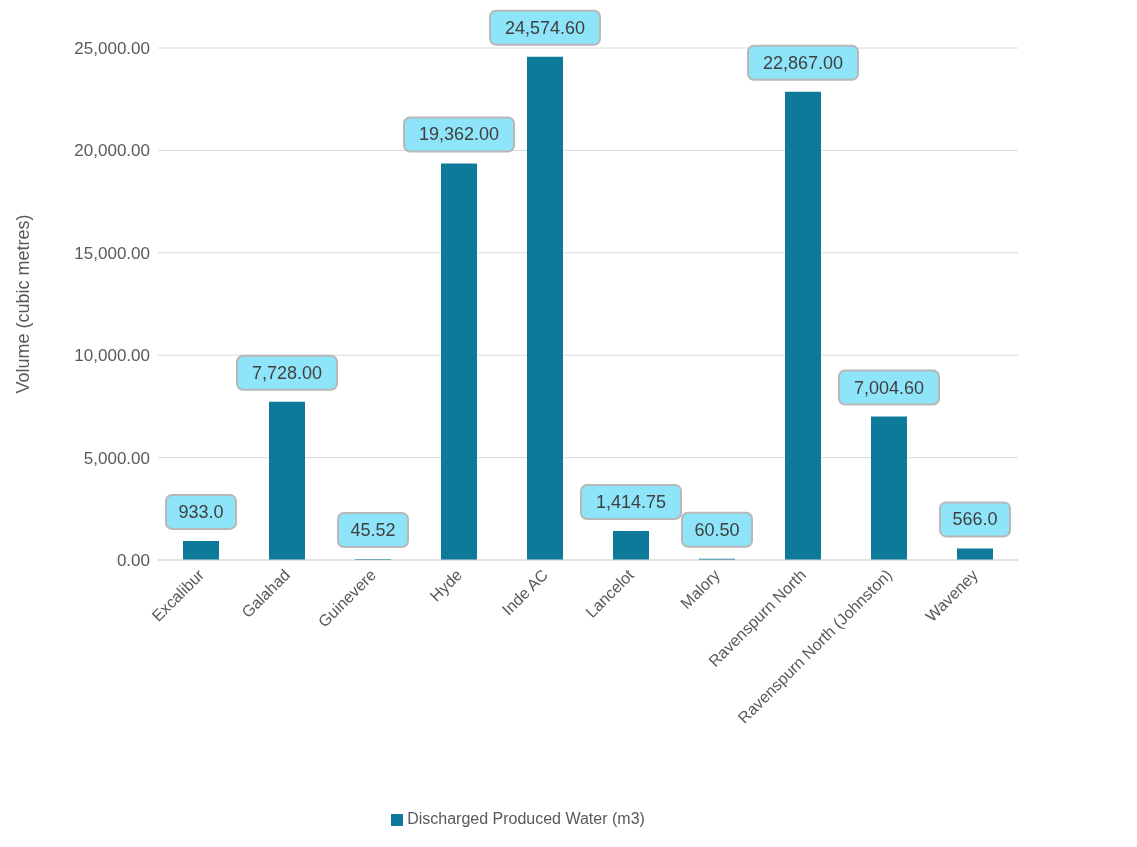 The image size is (1137, 847). Describe the element at coordinates (526, 818) in the screenshot. I see `legend-label: Discharged Produced Water (m3)` at that location.